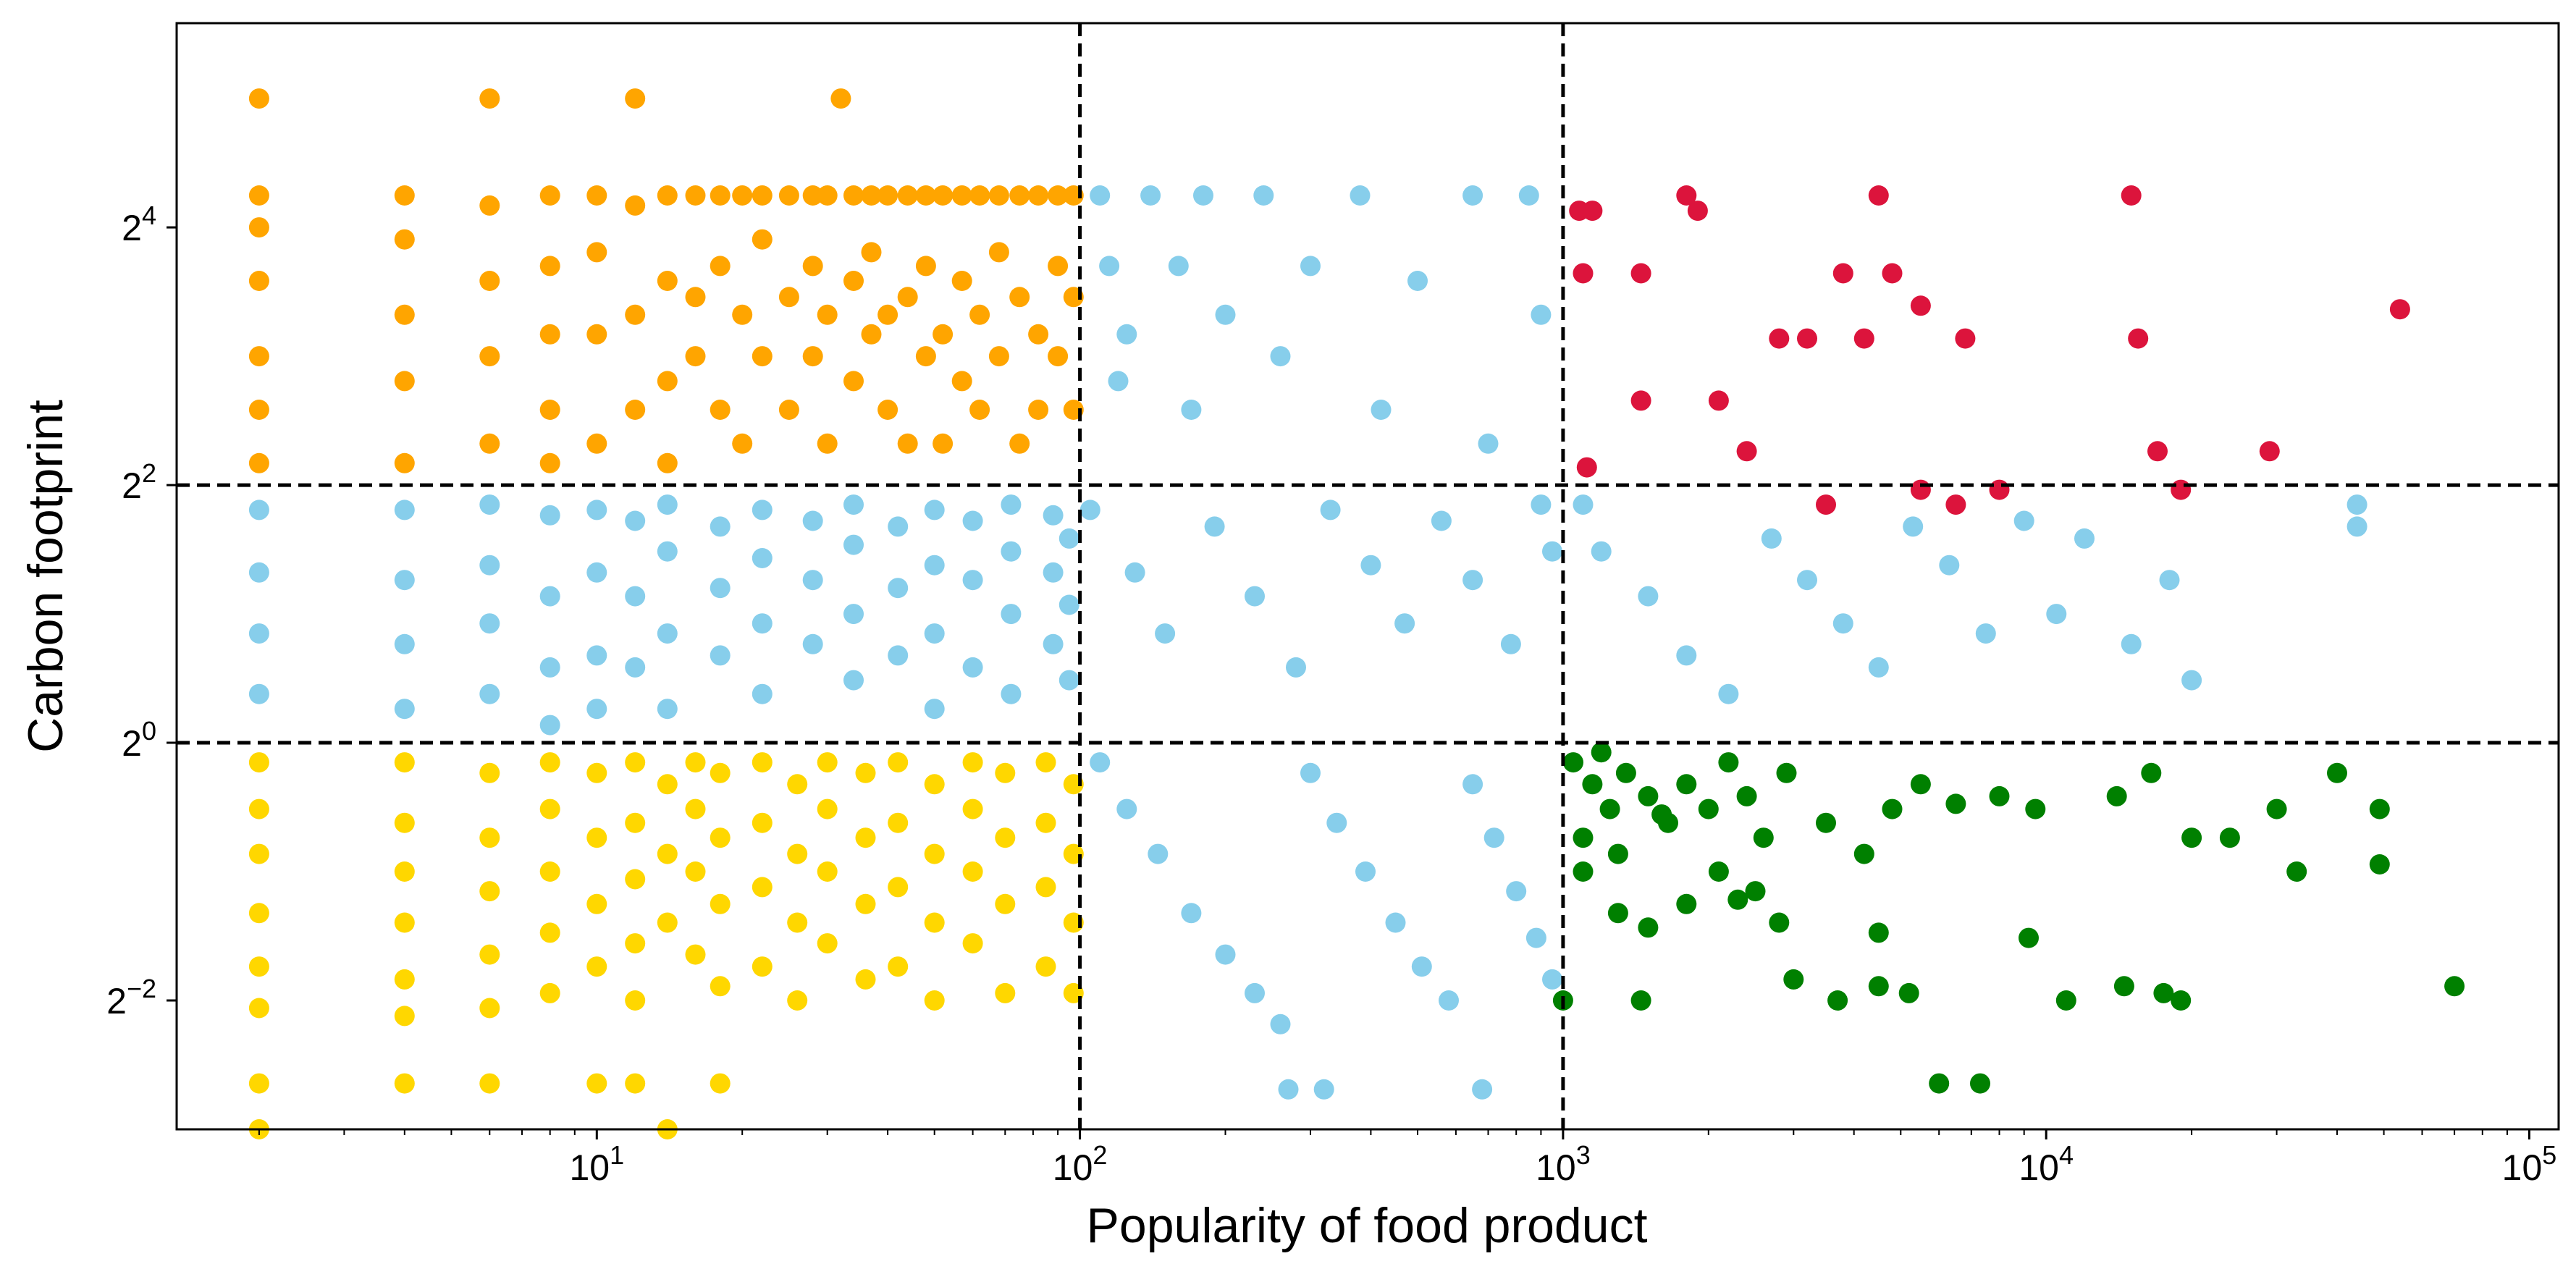  Describe the element at coordinates (139, 225) in the screenshot. I see `y-tick-label: 24` at that location.